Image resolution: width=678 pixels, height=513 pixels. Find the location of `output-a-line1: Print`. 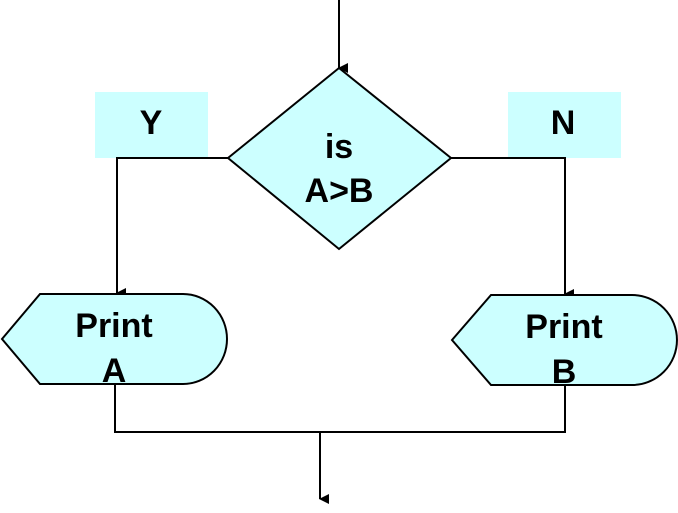

output-a-line1: Print is located at coordinates (113, 326).